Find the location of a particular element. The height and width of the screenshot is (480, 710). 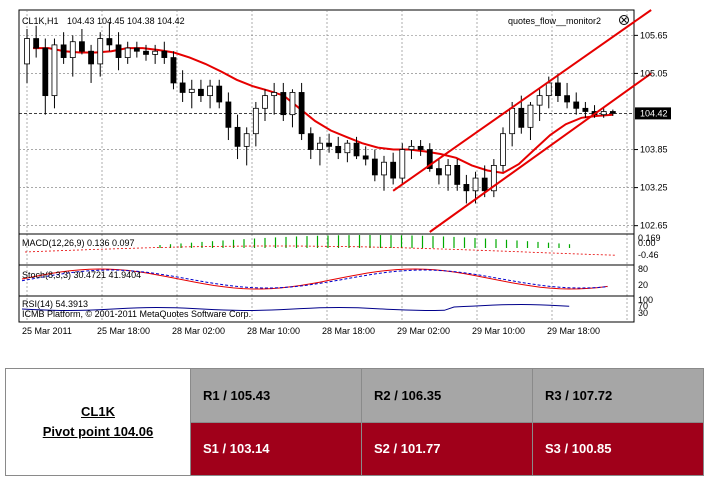

chart-watermark: quotes_flow__monitor2 is located at coordinates (554, 21).